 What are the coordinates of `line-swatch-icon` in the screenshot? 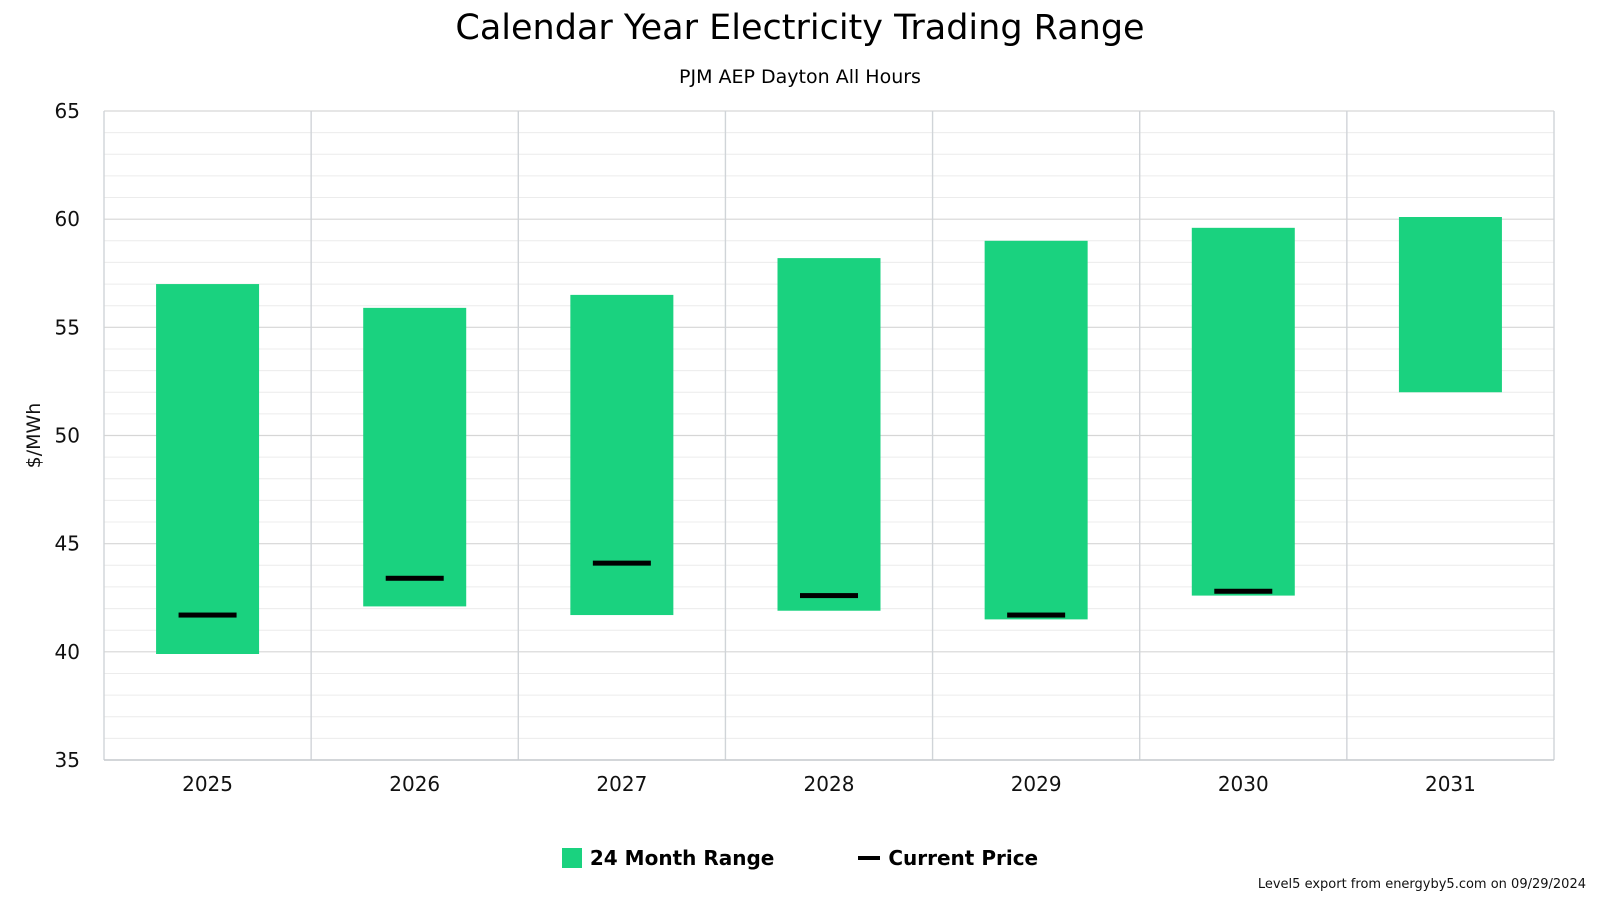 It's located at (869, 858).